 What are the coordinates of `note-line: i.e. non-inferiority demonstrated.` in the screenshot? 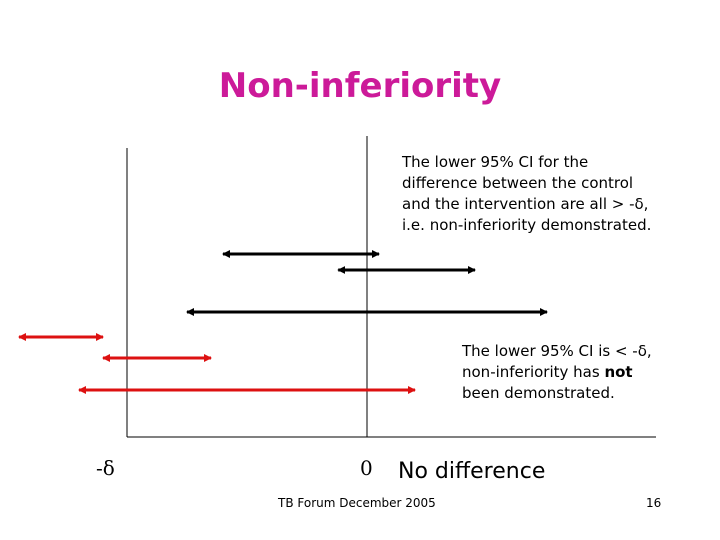 It's located at (527, 225).